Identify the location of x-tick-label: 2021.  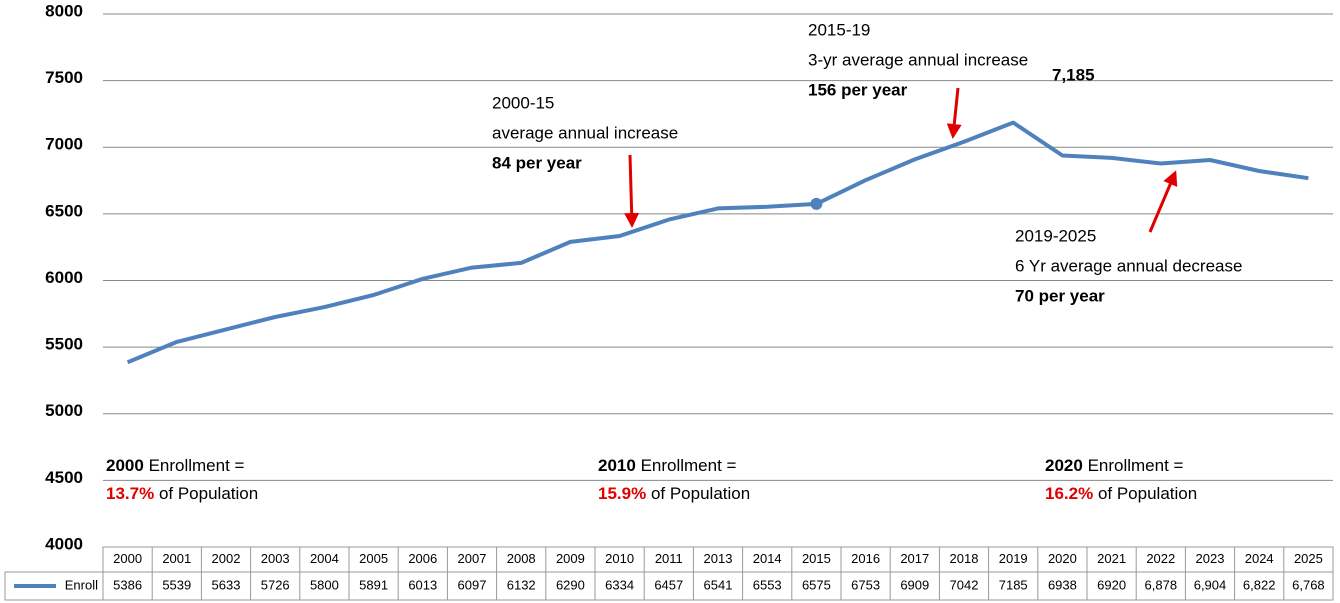
(1111, 558).